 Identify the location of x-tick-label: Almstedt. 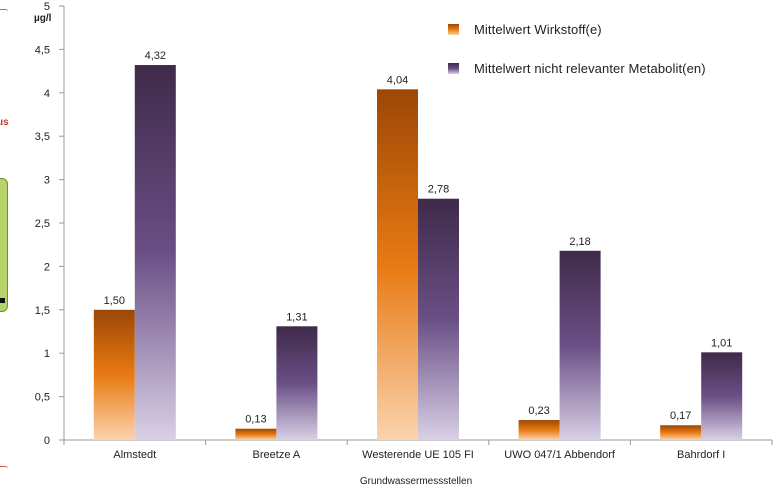
(134, 455).